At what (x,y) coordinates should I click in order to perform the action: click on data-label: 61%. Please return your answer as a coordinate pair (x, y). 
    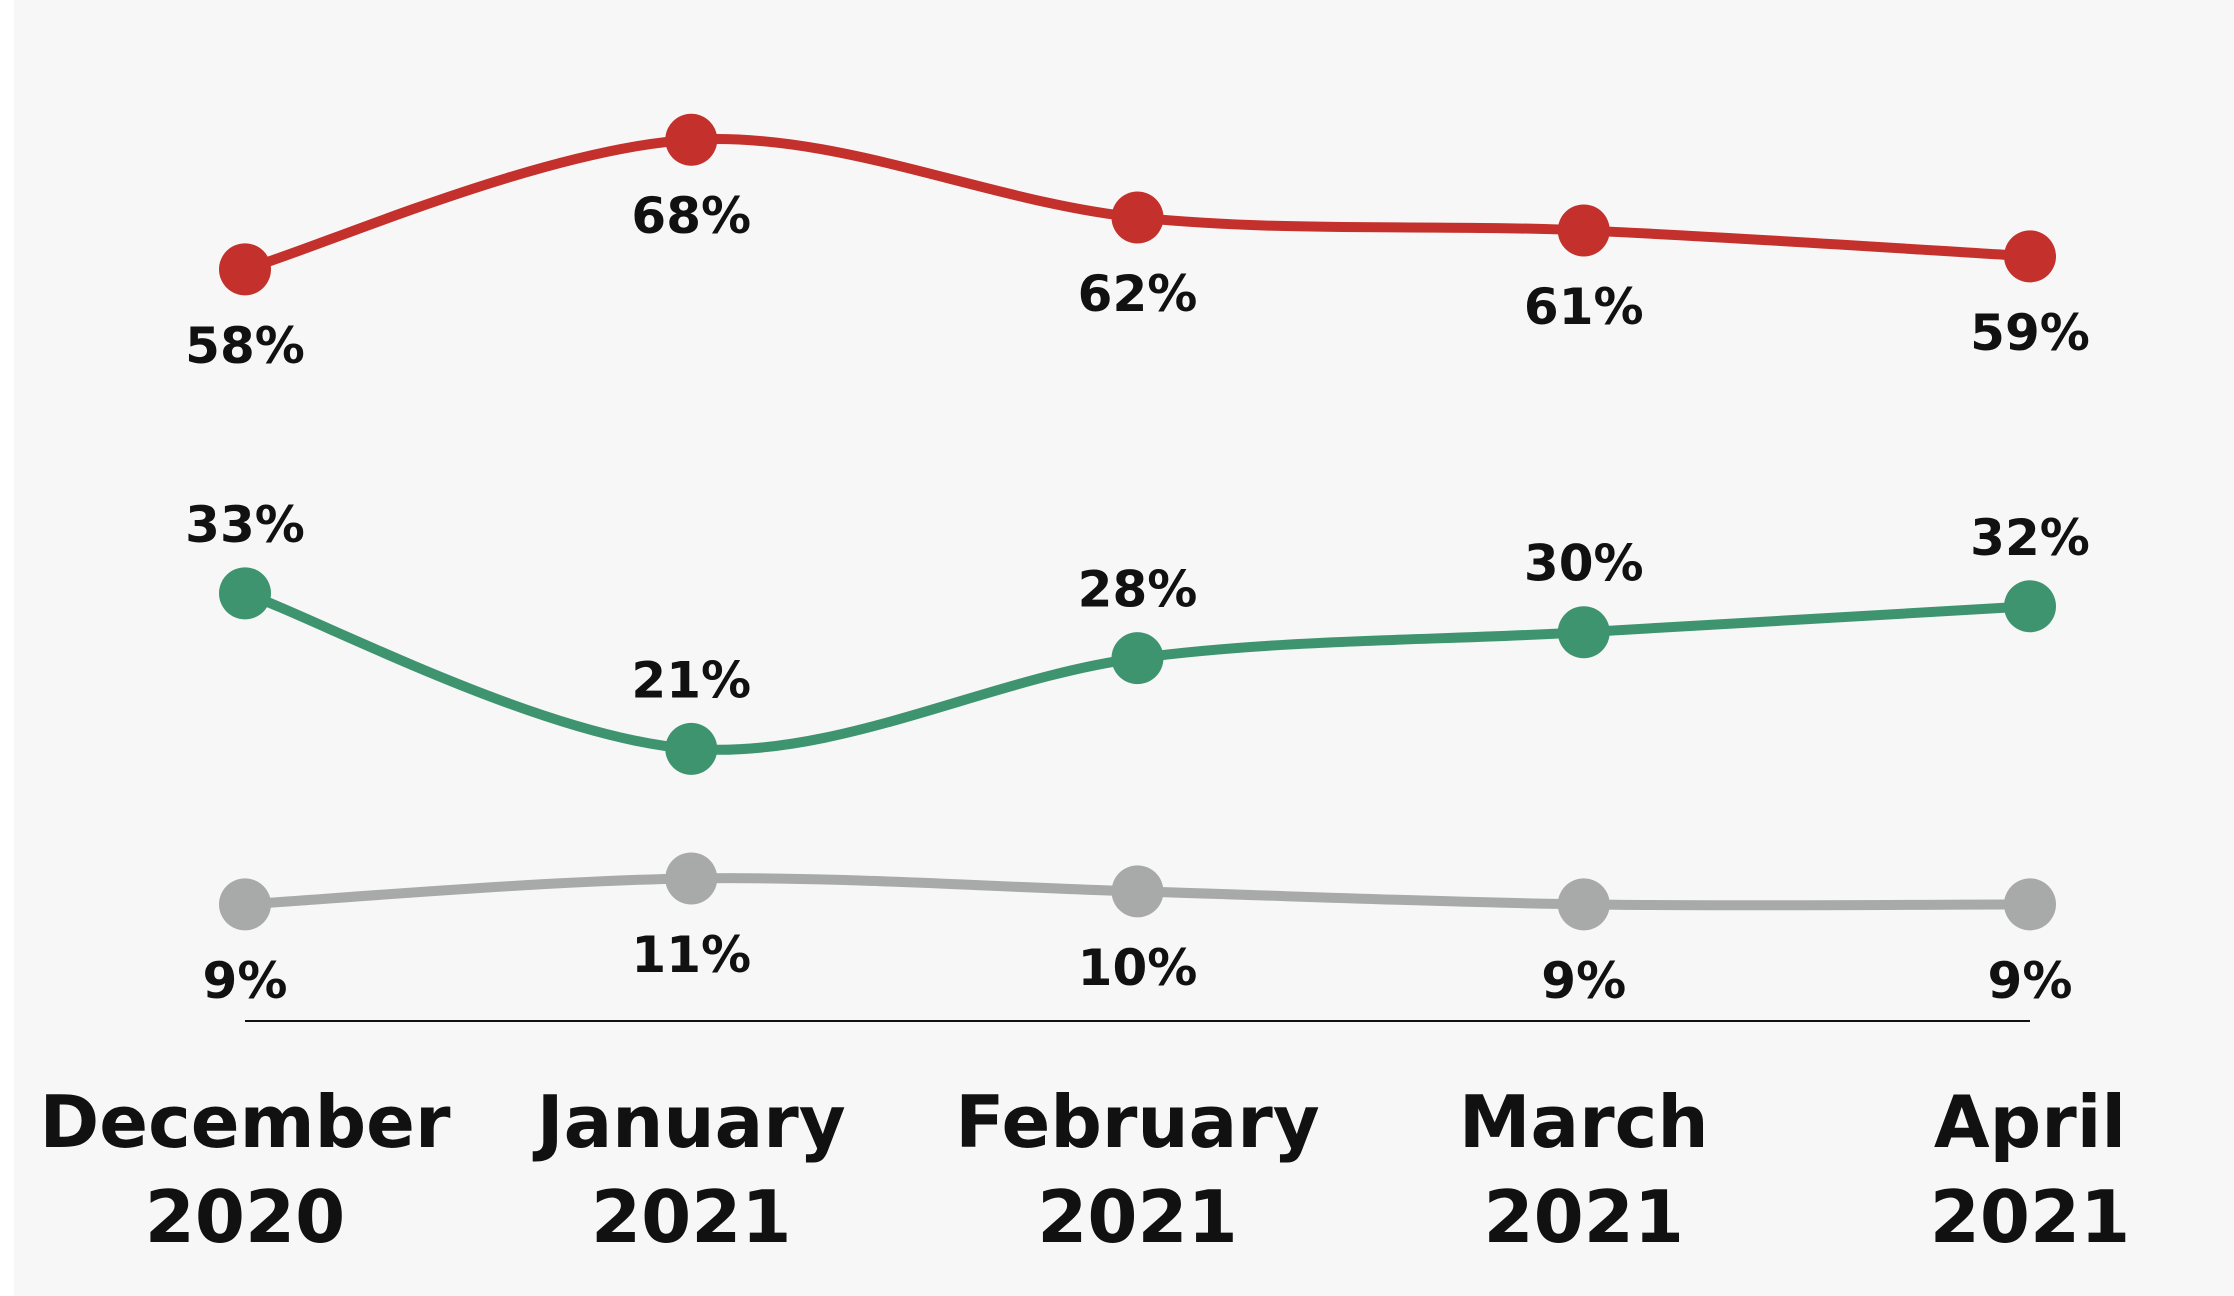
    Looking at the image, I should click on (1584, 307).